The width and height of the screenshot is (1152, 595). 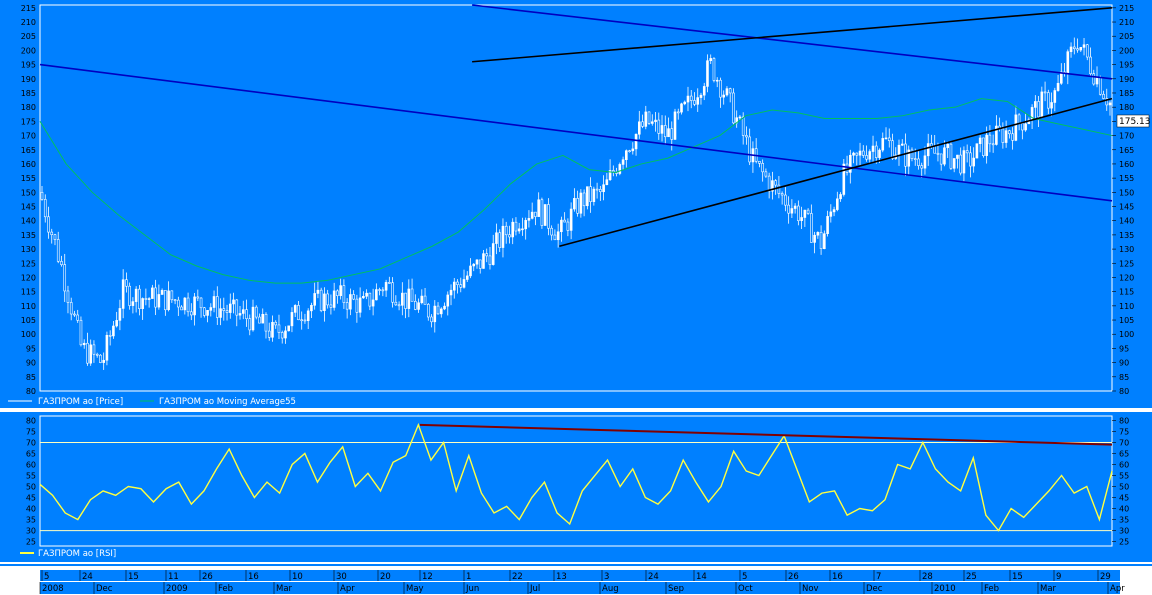 I want to click on trendline-black-lower, so click(x=836, y=172).